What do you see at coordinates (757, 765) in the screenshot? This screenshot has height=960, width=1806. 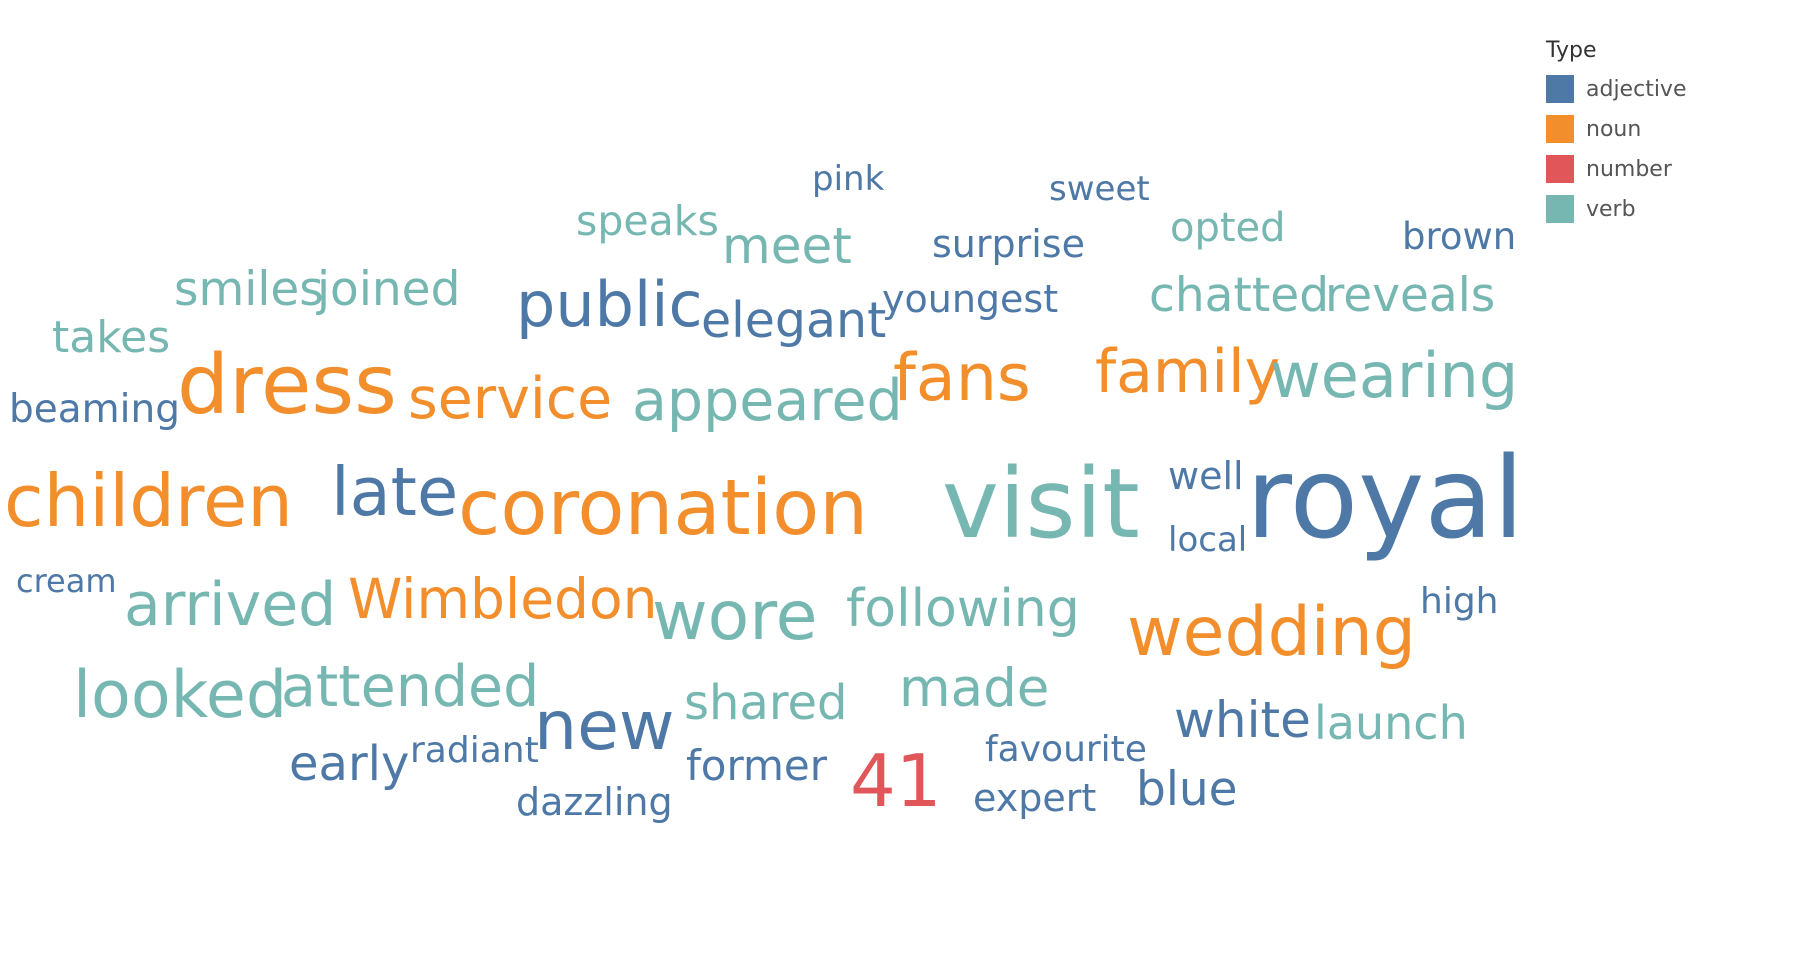 I see `word-former: former` at bounding box center [757, 765].